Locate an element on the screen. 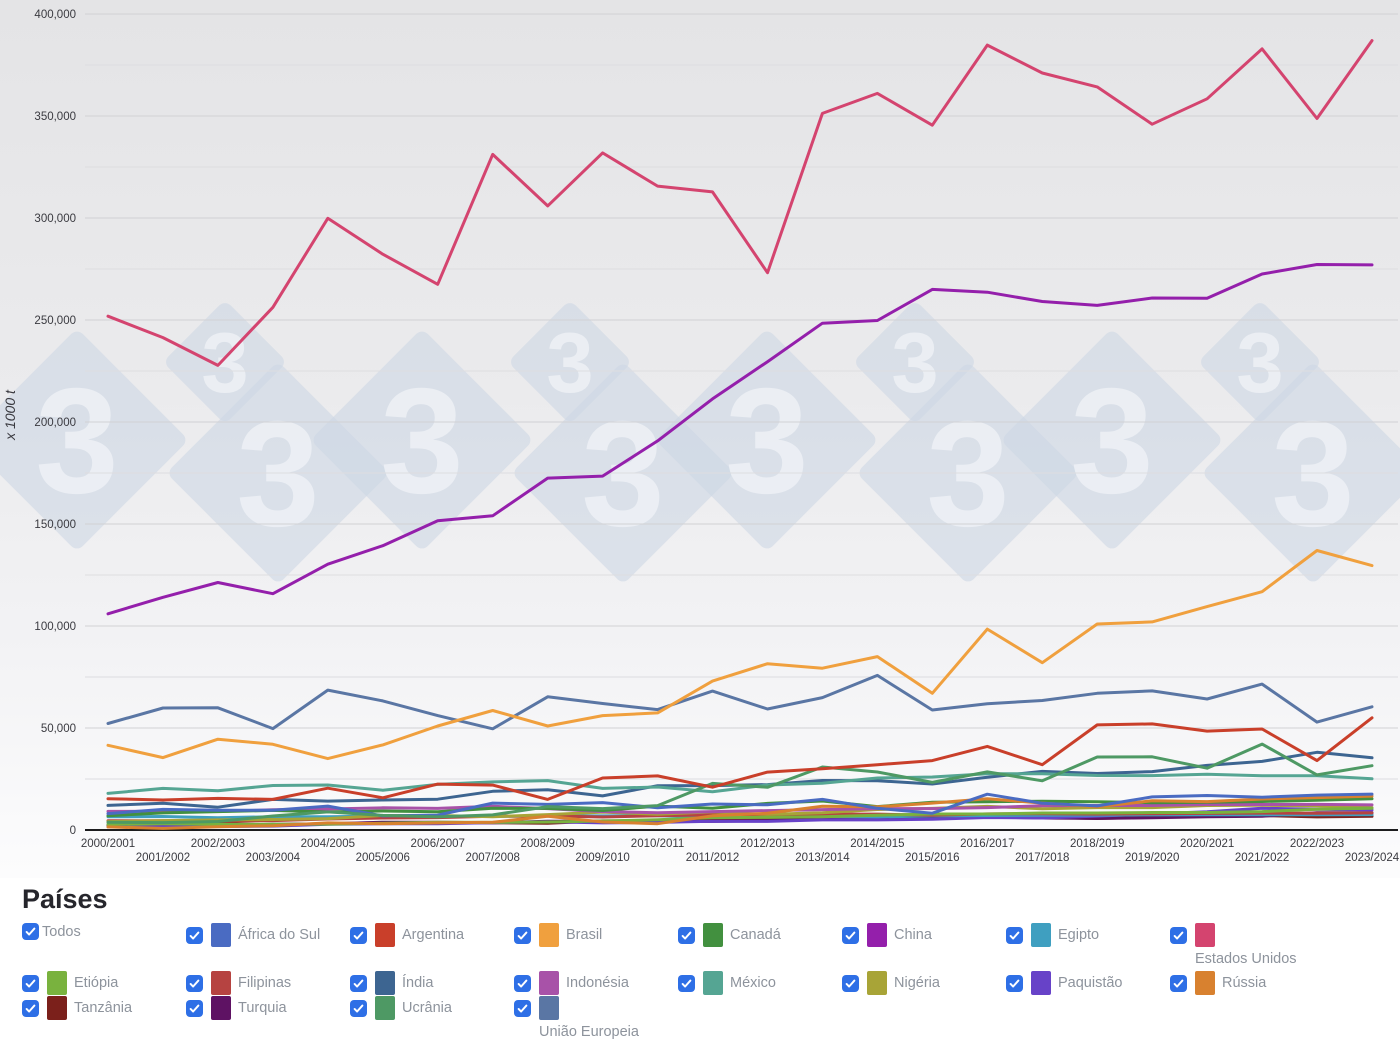 The height and width of the screenshot is (1045, 1400). mexico-checkbox is located at coordinates (686, 983).